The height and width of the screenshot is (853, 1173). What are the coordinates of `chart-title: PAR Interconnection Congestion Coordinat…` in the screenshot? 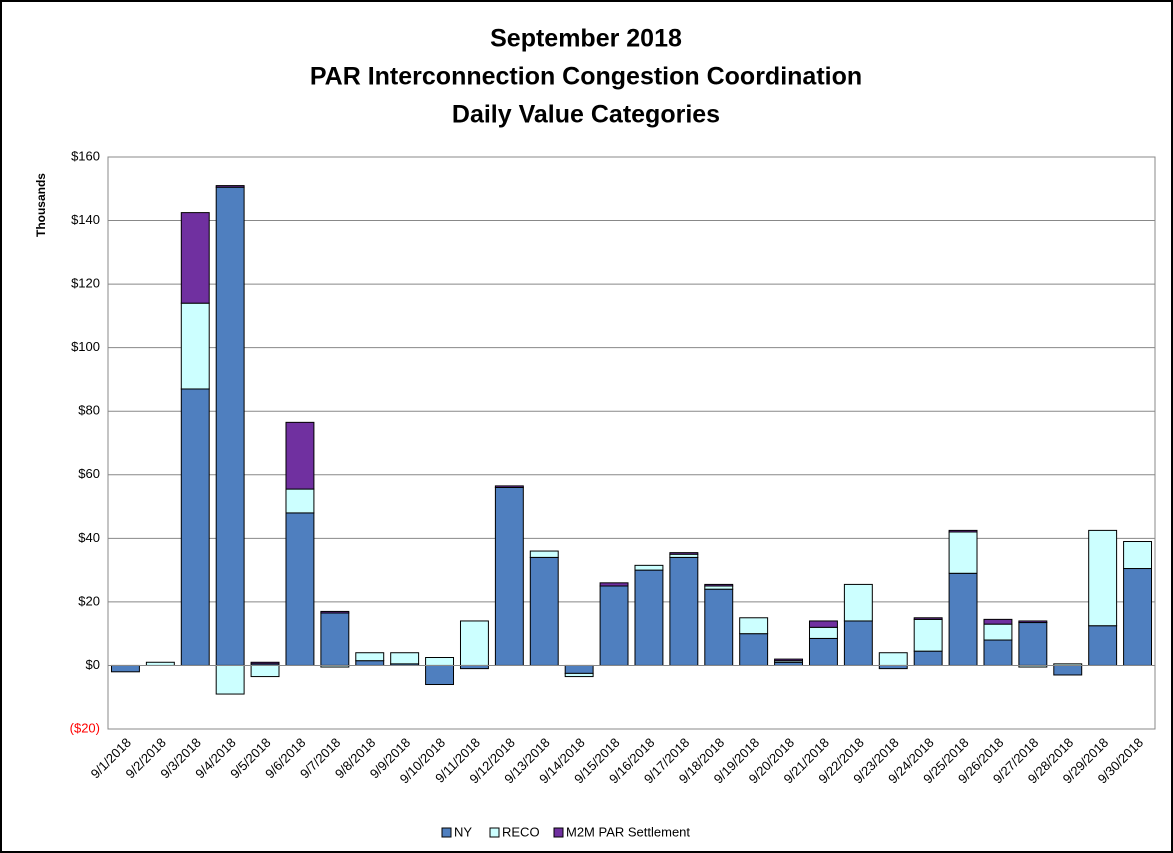 It's located at (586, 77).